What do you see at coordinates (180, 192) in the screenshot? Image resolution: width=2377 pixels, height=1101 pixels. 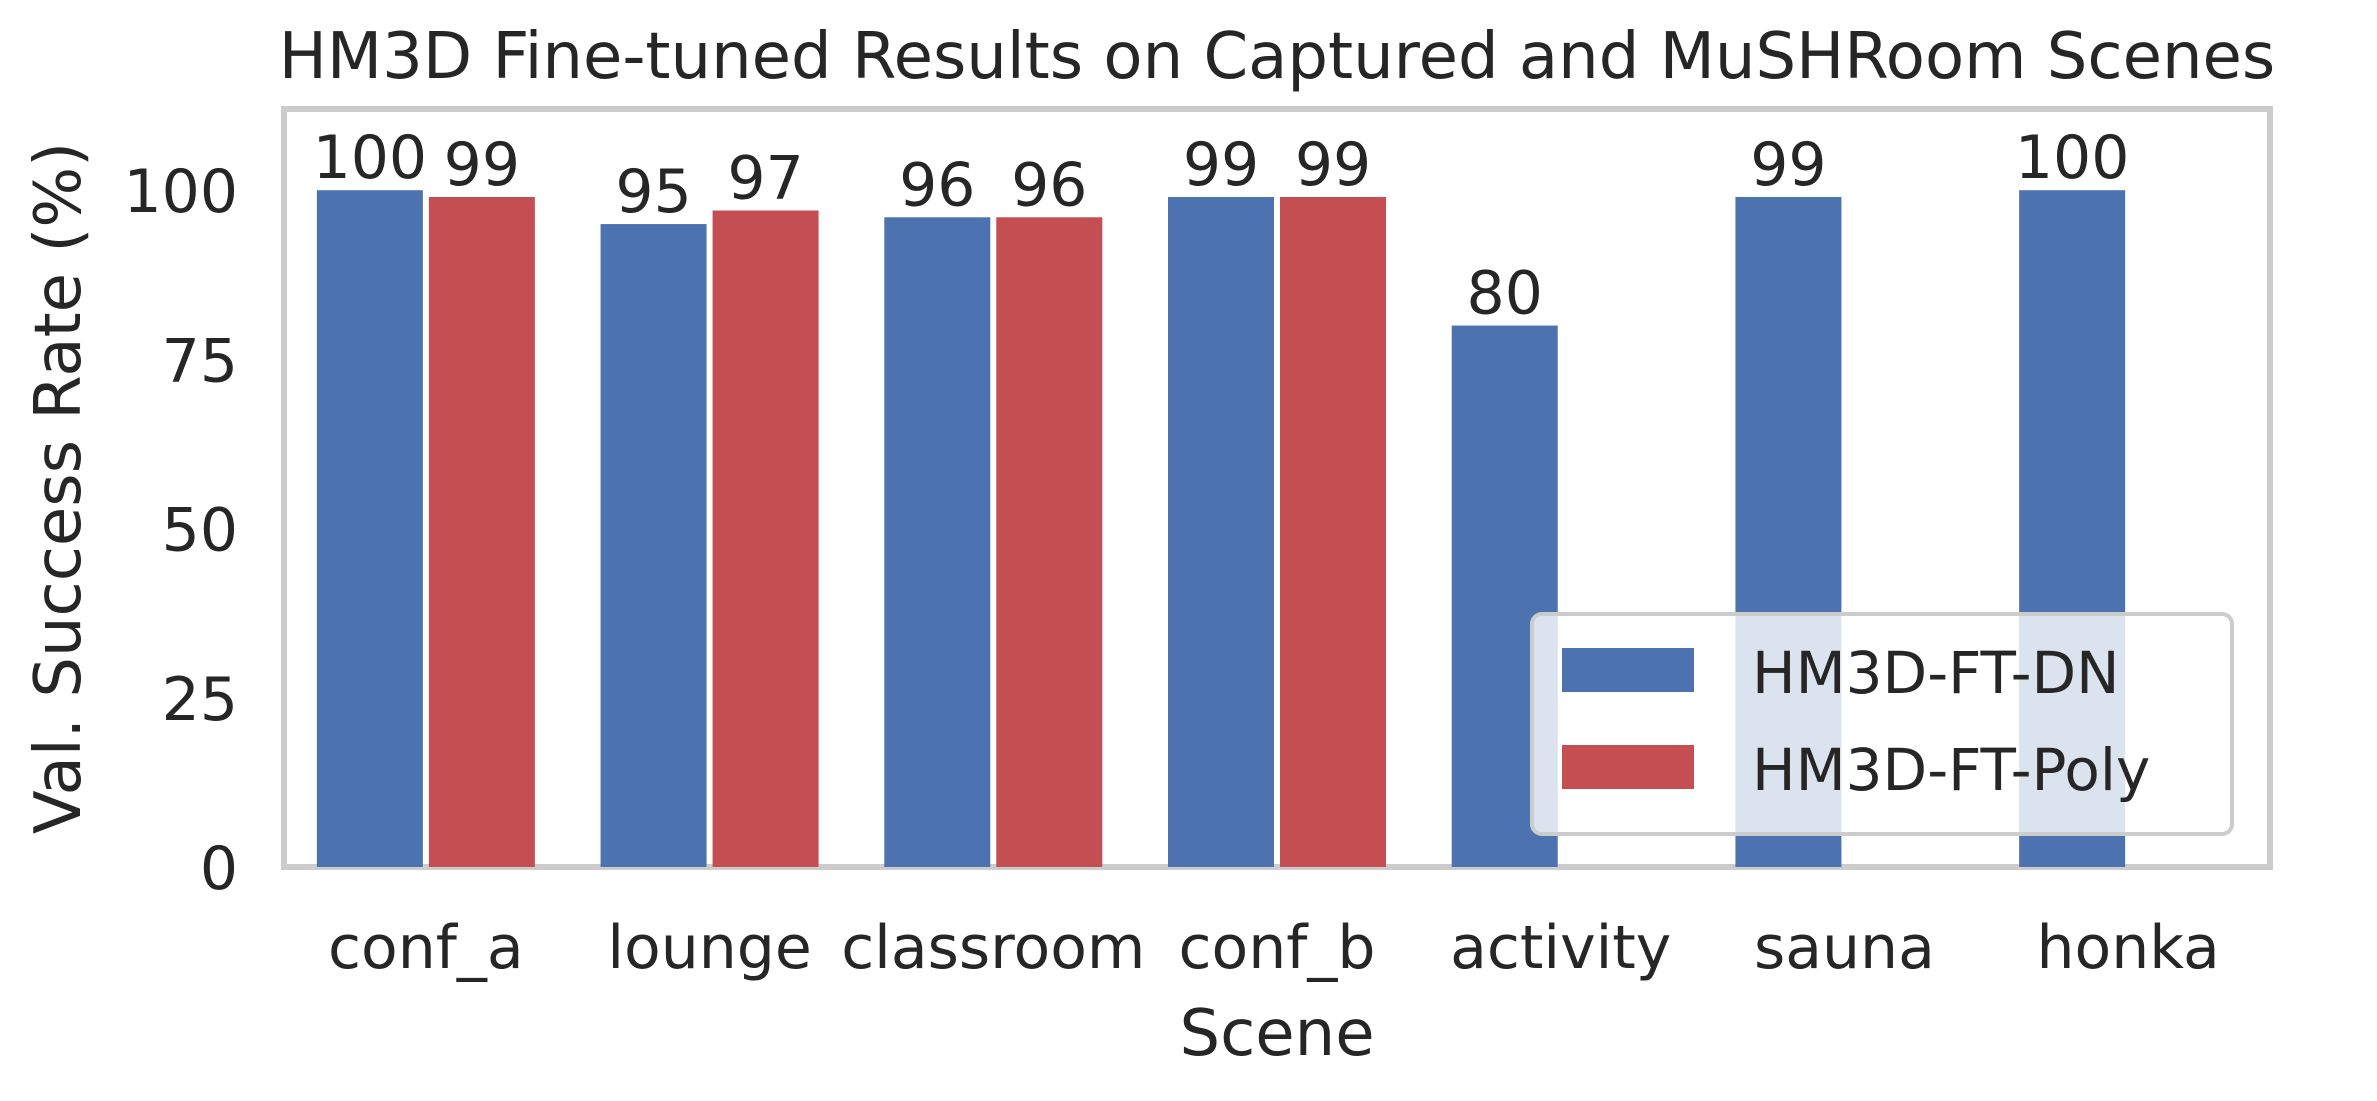 I see `y-tick-label: 100` at bounding box center [180, 192].